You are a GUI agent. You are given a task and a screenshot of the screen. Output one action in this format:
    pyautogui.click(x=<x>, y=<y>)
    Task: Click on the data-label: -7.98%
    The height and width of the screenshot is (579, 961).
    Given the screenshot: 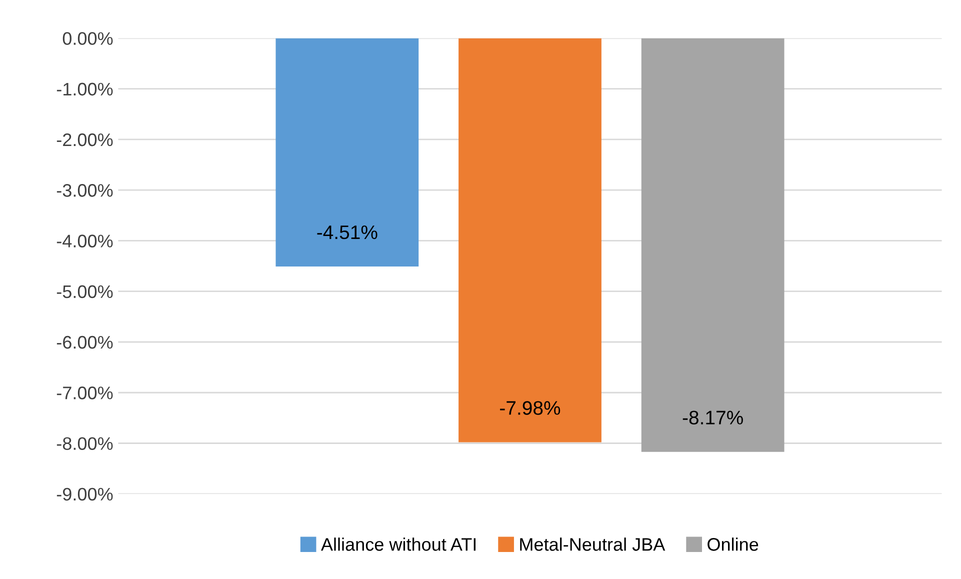 What is the action you would take?
    pyautogui.click(x=530, y=408)
    